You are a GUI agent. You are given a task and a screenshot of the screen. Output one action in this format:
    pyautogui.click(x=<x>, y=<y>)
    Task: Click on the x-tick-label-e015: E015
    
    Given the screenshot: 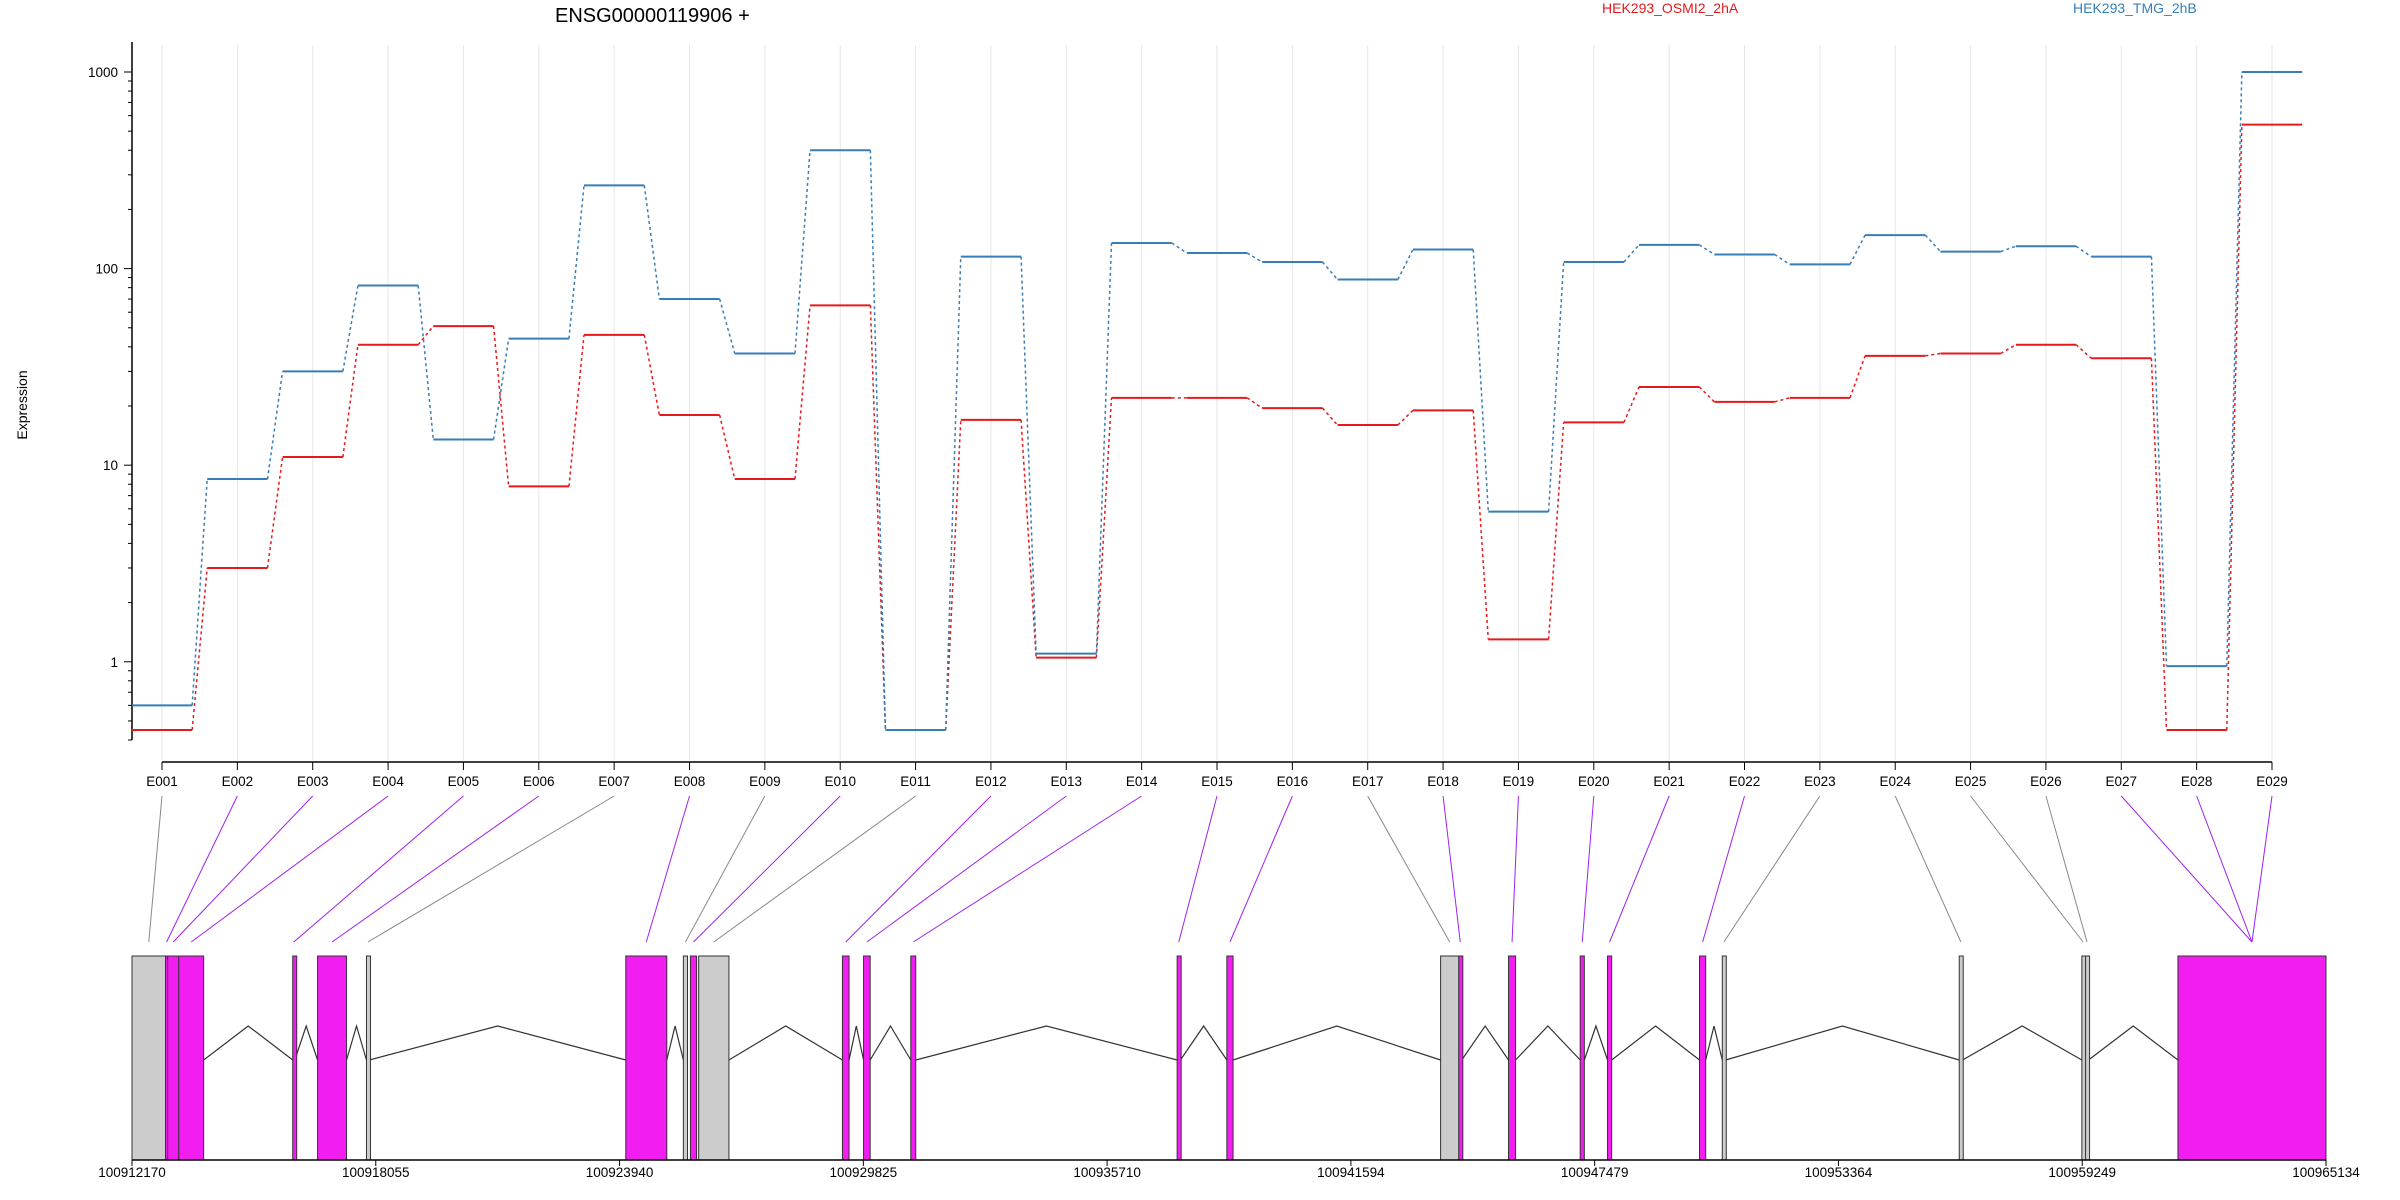 What is the action you would take?
    pyautogui.click(x=1217, y=781)
    